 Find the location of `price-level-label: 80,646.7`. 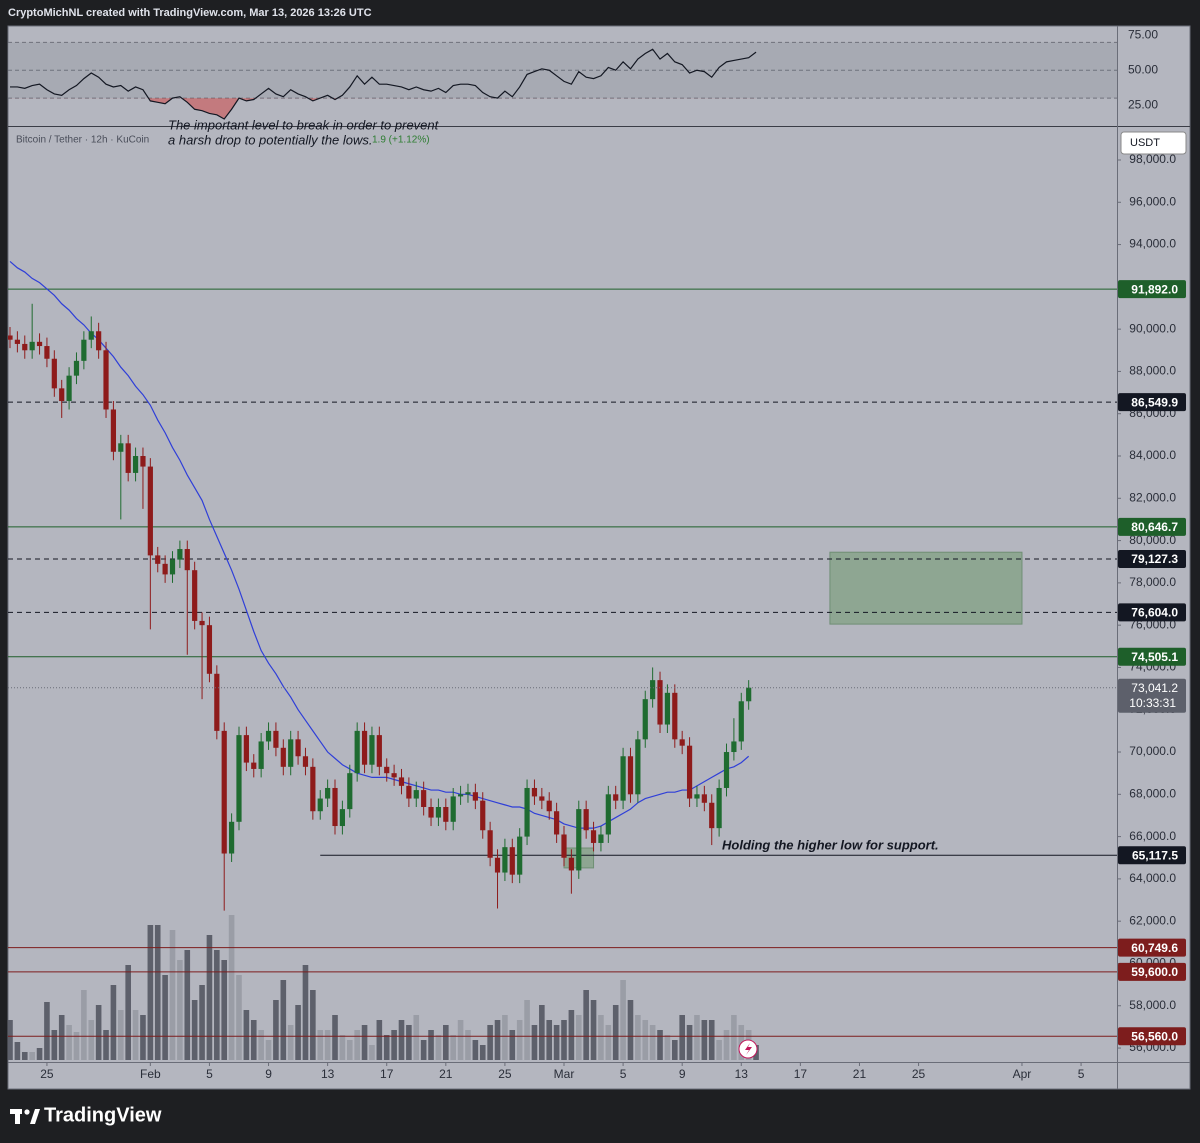

price-level-label: 80,646.7 is located at coordinates (1154, 527).